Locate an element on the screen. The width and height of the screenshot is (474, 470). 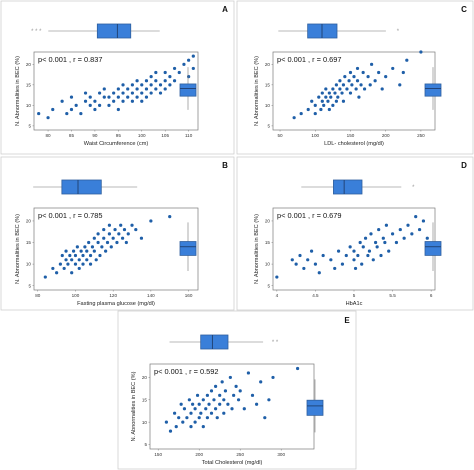
top-boxplot-outliers: * * * is located at coordinates (36, 32).